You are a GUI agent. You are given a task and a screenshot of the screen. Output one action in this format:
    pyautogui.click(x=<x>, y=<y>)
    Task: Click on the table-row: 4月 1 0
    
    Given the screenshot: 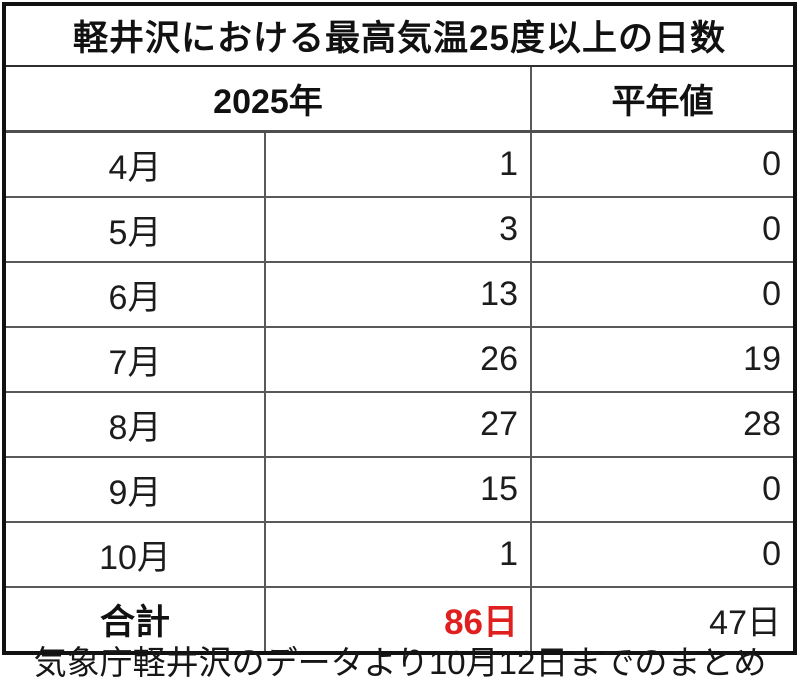 What is the action you would take?
    pyautogui.click(x=399, y=164)
    